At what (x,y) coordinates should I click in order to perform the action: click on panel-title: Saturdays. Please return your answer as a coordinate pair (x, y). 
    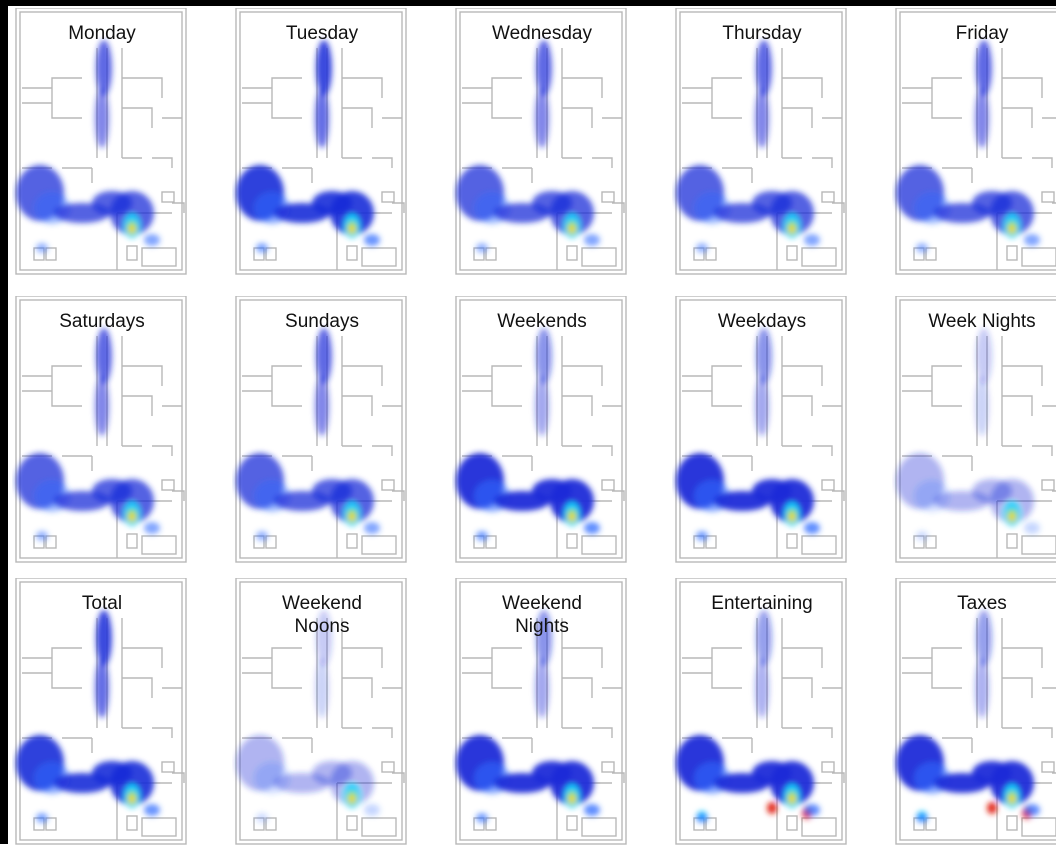
    Looking at the image, I should click on (102, 321).